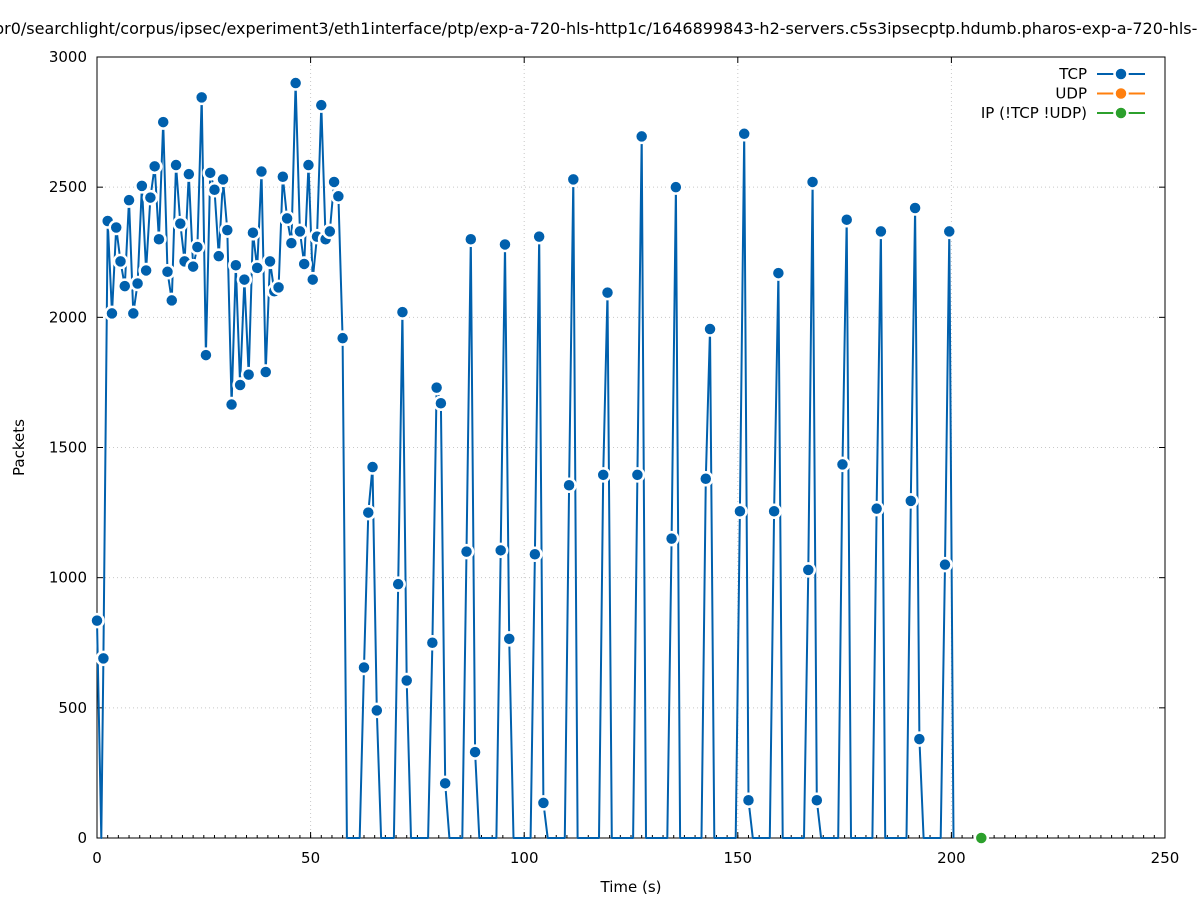 The height and width of the screenshot is (900, 1197). Describe the element at coordinates (1071, 94) in the screenshot. I see `legend-label: UDP` at that location.